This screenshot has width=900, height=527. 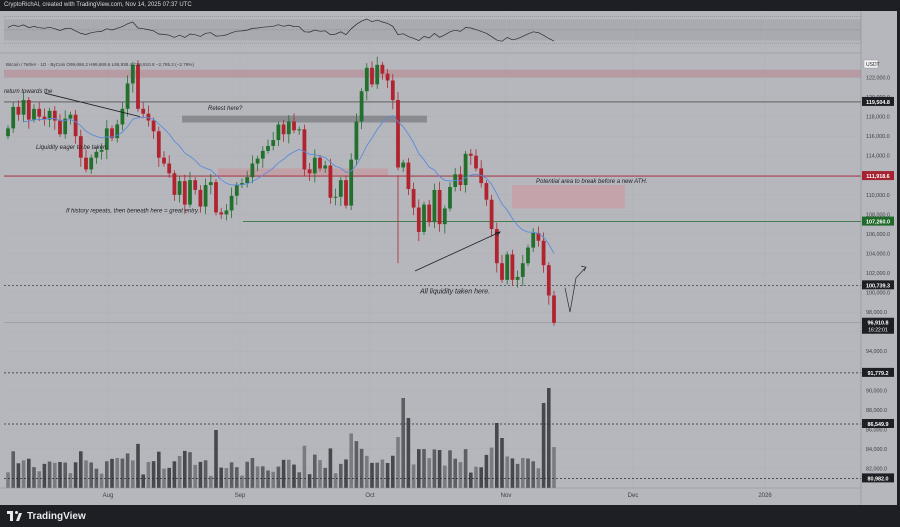 What do you see at coordinates (303, 172) in the screenshot?
I see `liquidity-zone` at bounding box center [303, 172].